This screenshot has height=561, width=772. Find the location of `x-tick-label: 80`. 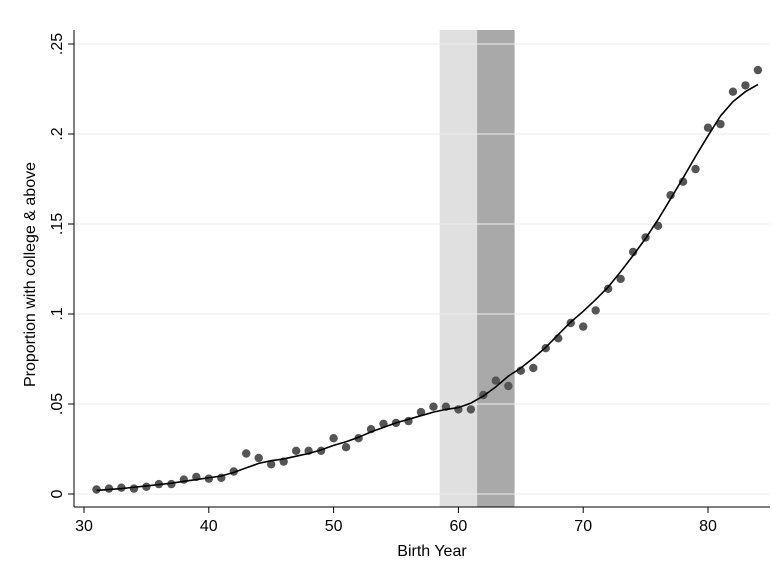

x-tick-label: 80 is located at coordinates (708, 526).